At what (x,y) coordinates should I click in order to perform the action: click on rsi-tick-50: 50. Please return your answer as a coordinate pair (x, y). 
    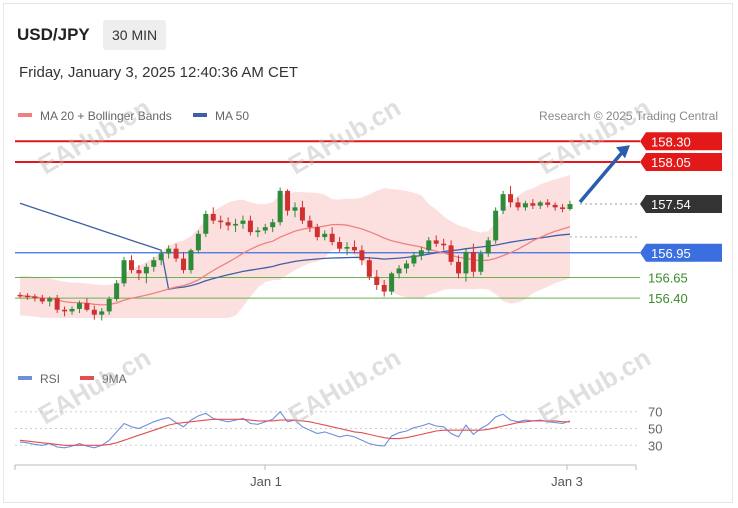
    Looking at the image, I should click on (655, 429).